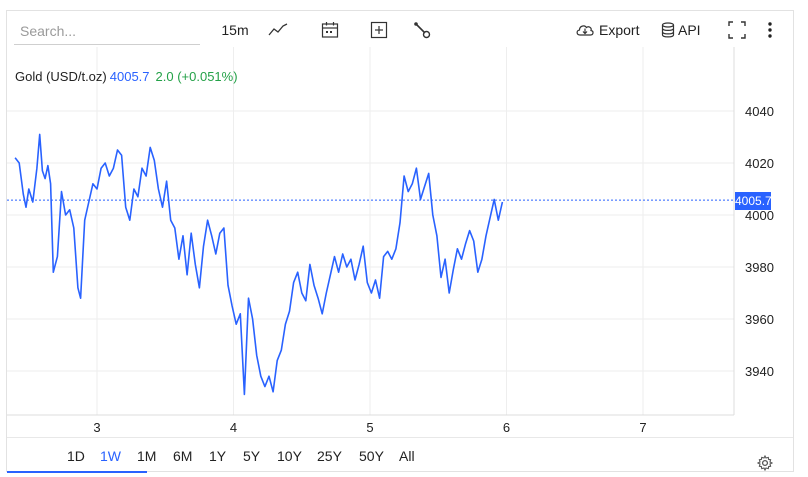 Image resolution: width=808 pixels, height=477 pixels. I want to click on range-button-5y: 5Y, so click(252, 456).